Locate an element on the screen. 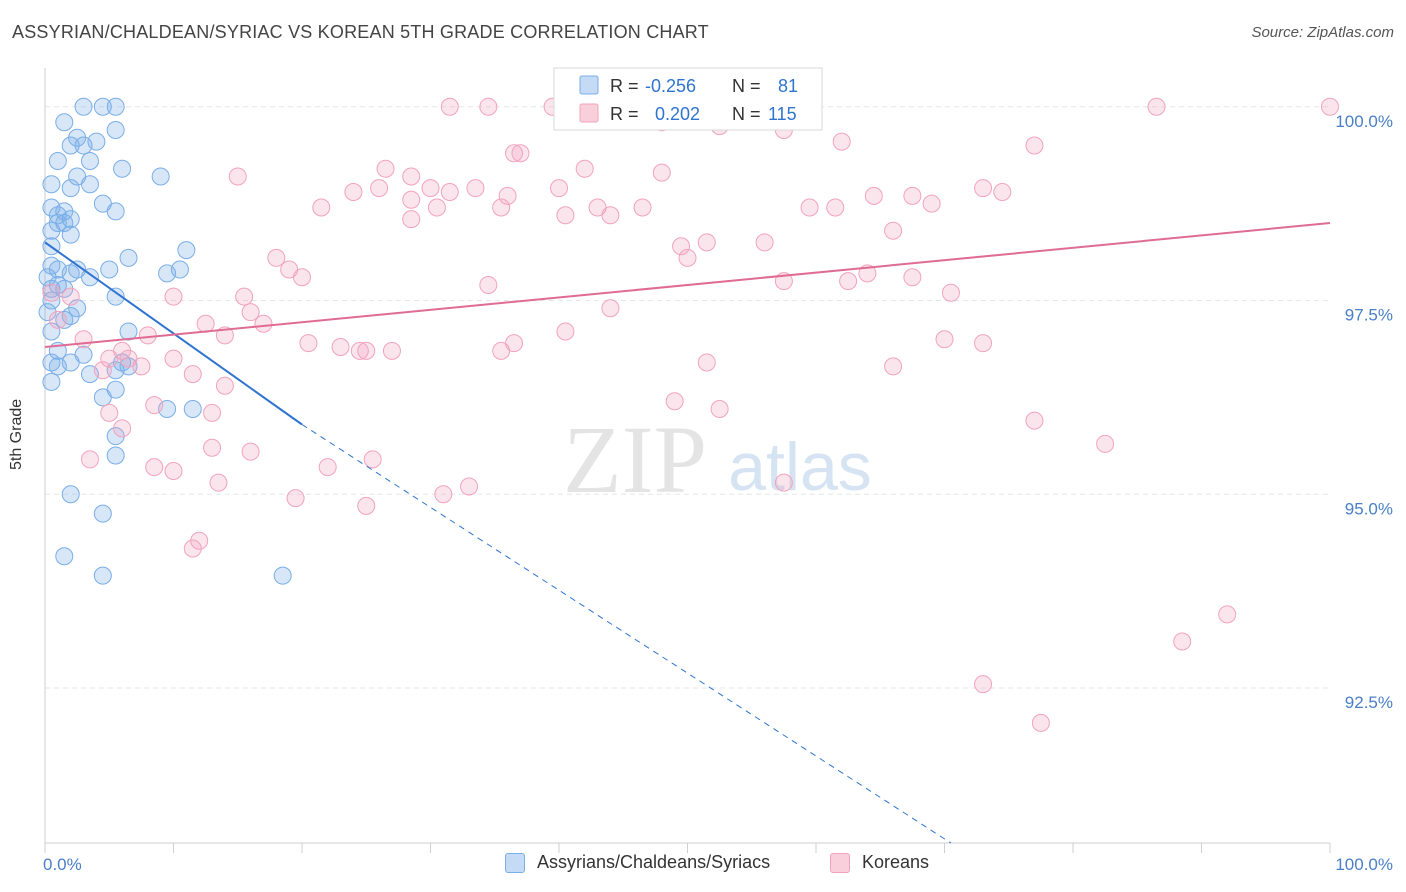  y-tick-label: 97.5% is located at coordinates (1369, 315).